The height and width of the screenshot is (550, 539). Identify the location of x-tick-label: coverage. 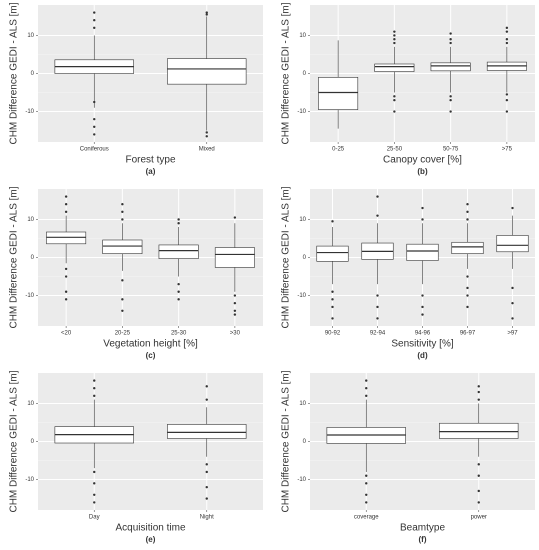
(366, 518).